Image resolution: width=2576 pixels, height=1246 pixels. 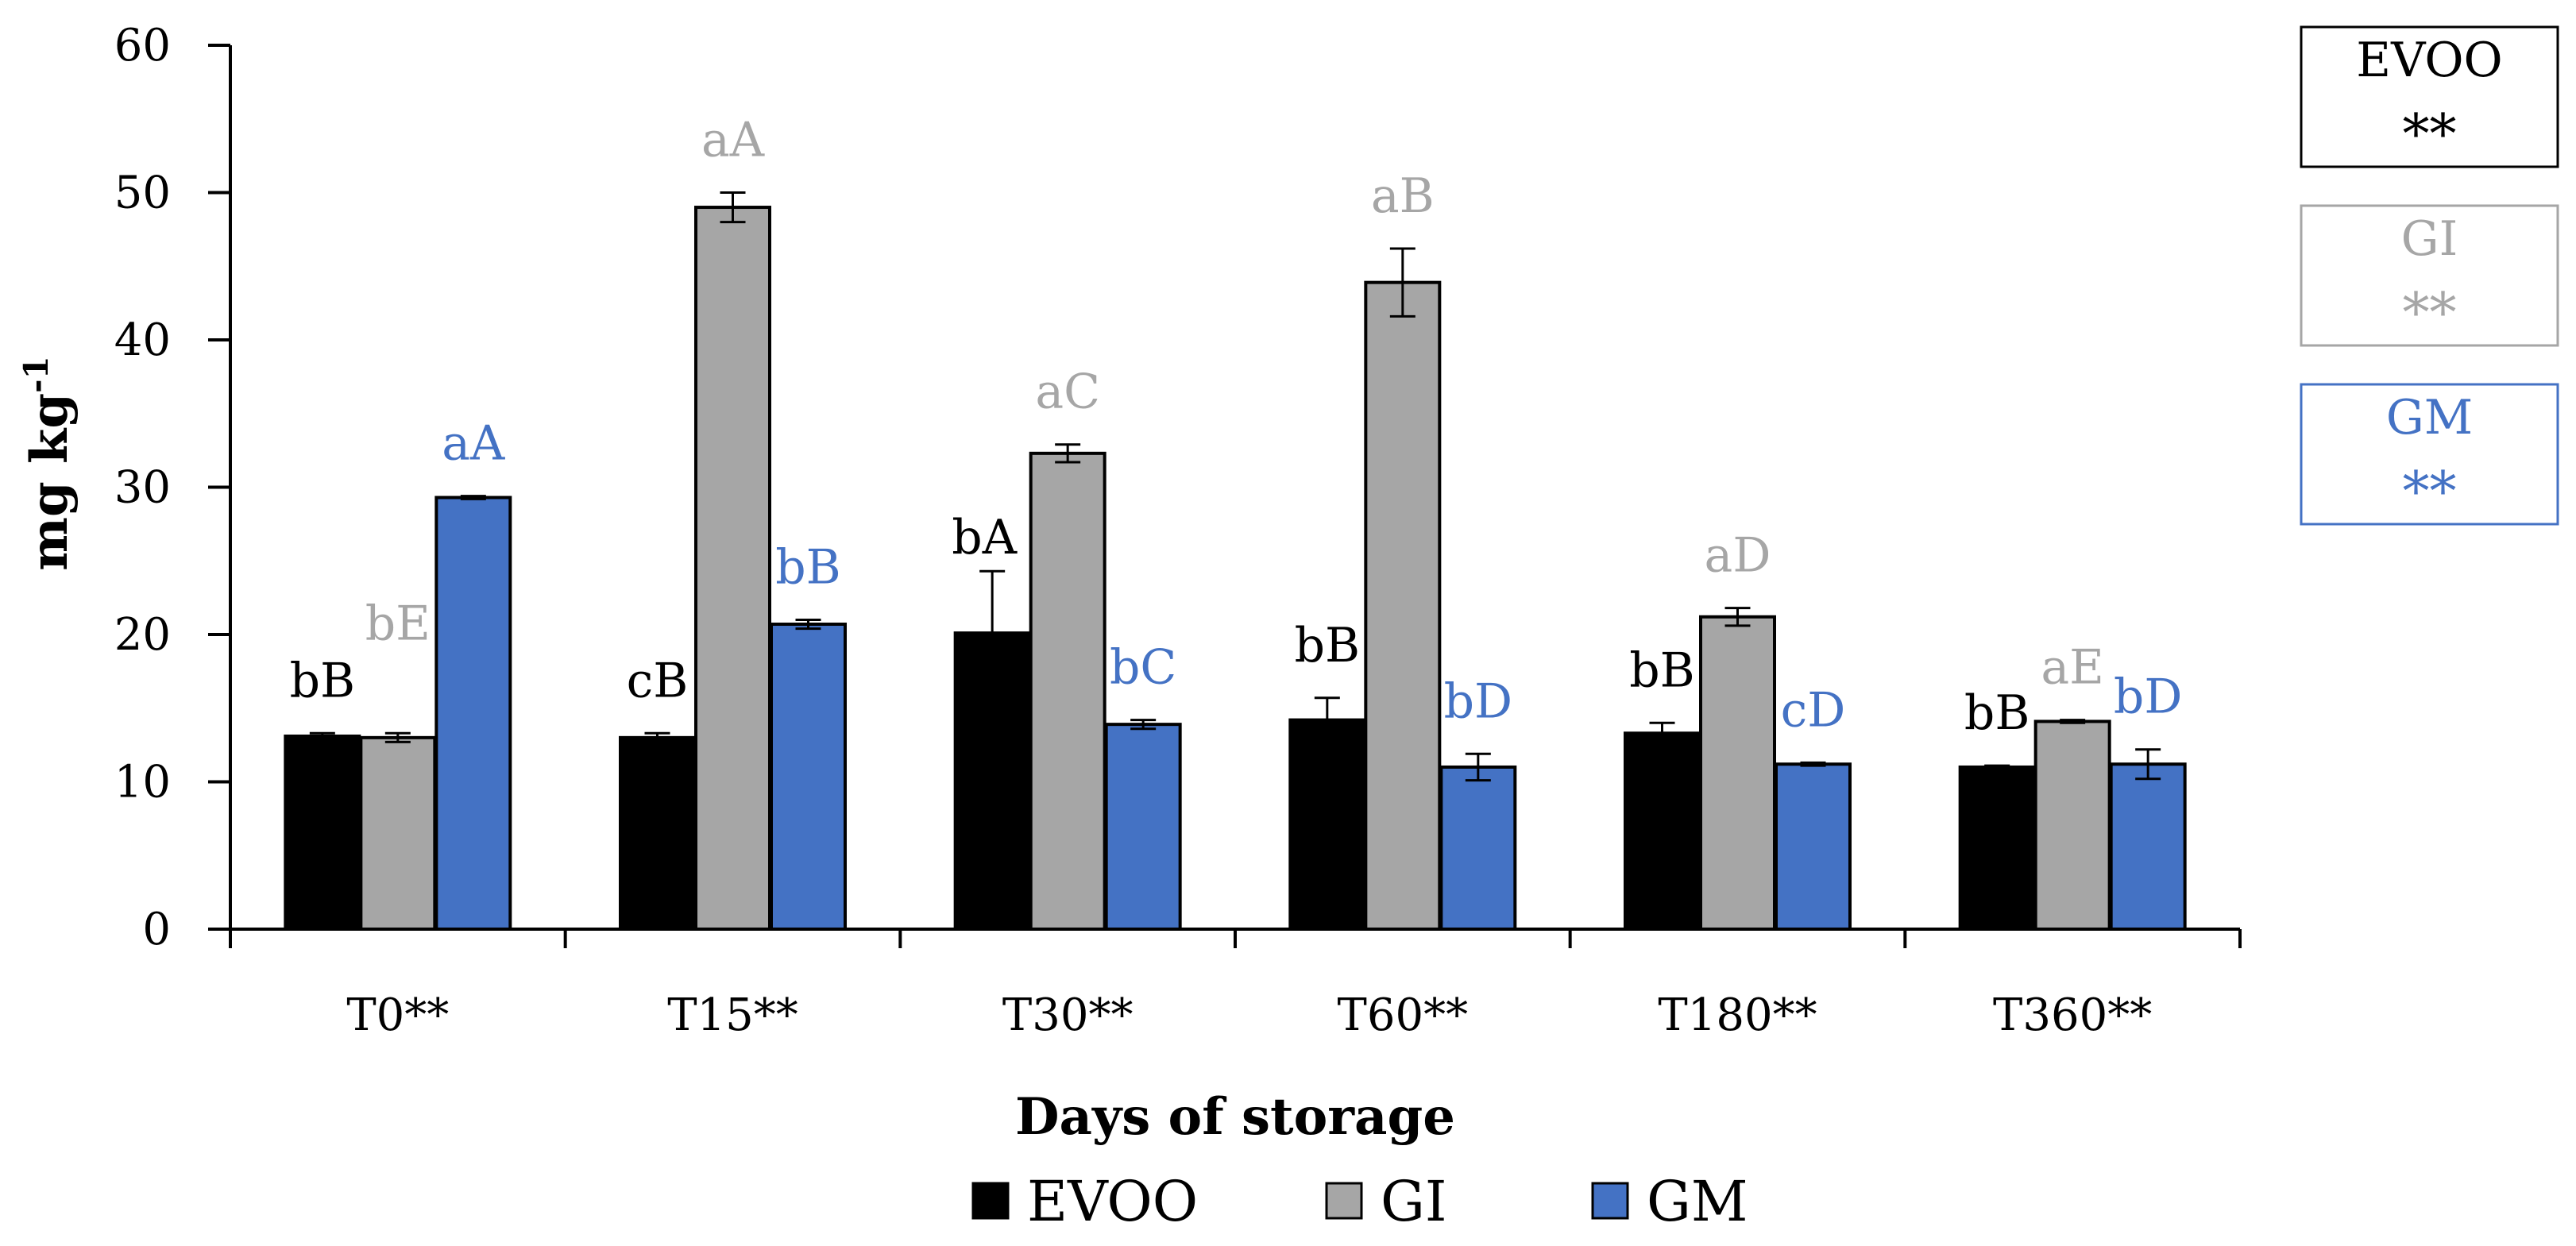 What do you see at coordinates (2429, 239) in the screenshot?
I see `side-box-label: GI` at bounding box center [2429, 239].